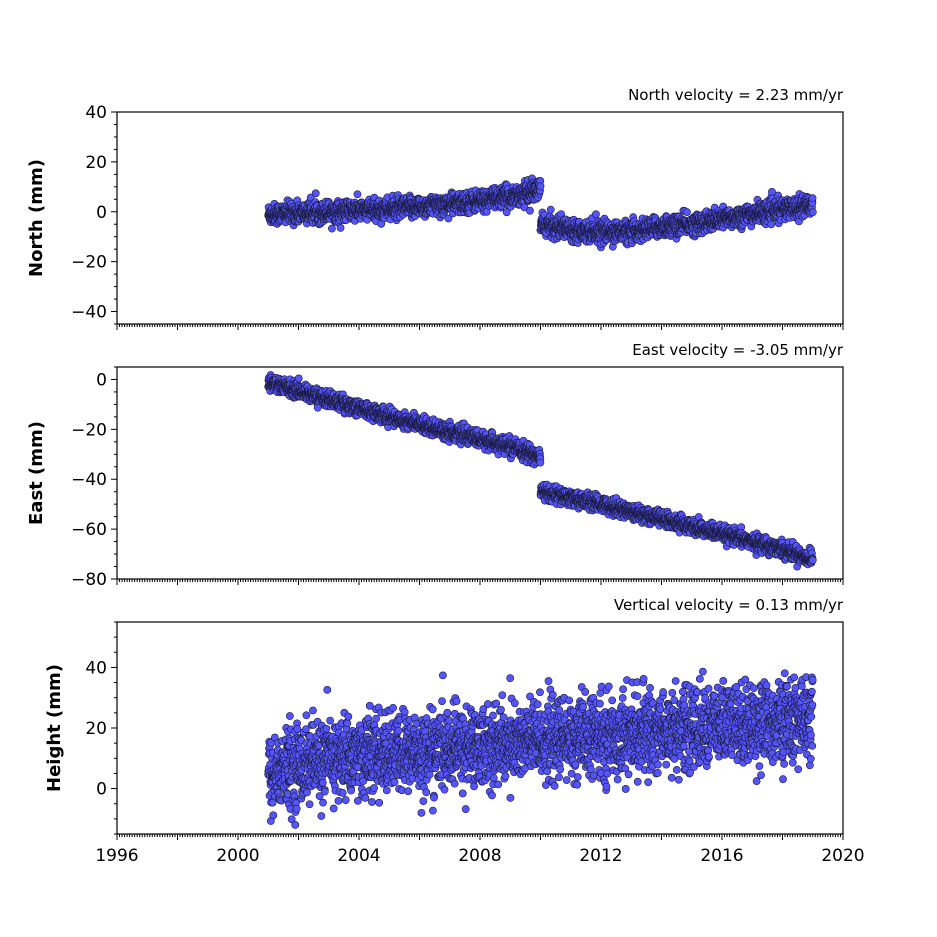  What do you see at coordinates (101, 213) in the screenshot?
I see `north-y-tick-label: 0` at bounding box center [101, 213].